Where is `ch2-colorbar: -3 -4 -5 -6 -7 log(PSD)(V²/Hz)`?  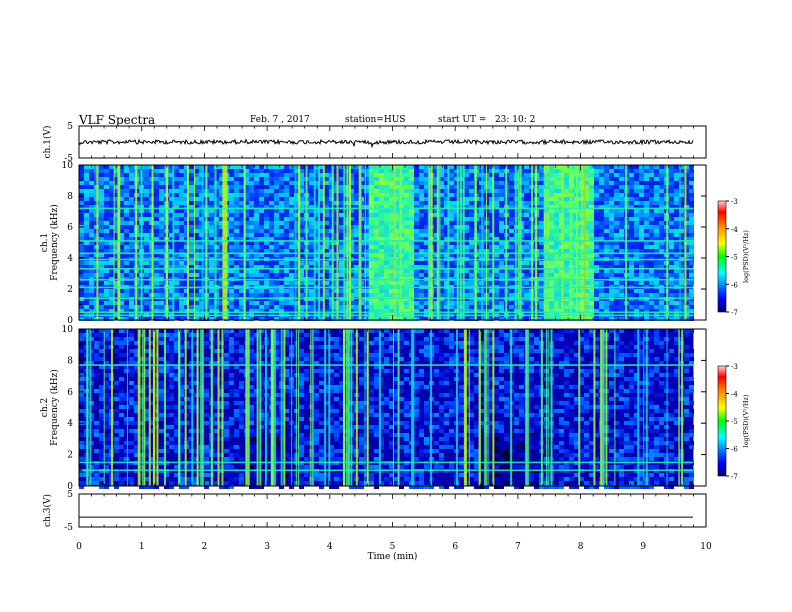
ch2-colorbar: -3 -4 -5 -6 -7 log(PSD)(V²/Hz) is located at coordinates (733, 422).